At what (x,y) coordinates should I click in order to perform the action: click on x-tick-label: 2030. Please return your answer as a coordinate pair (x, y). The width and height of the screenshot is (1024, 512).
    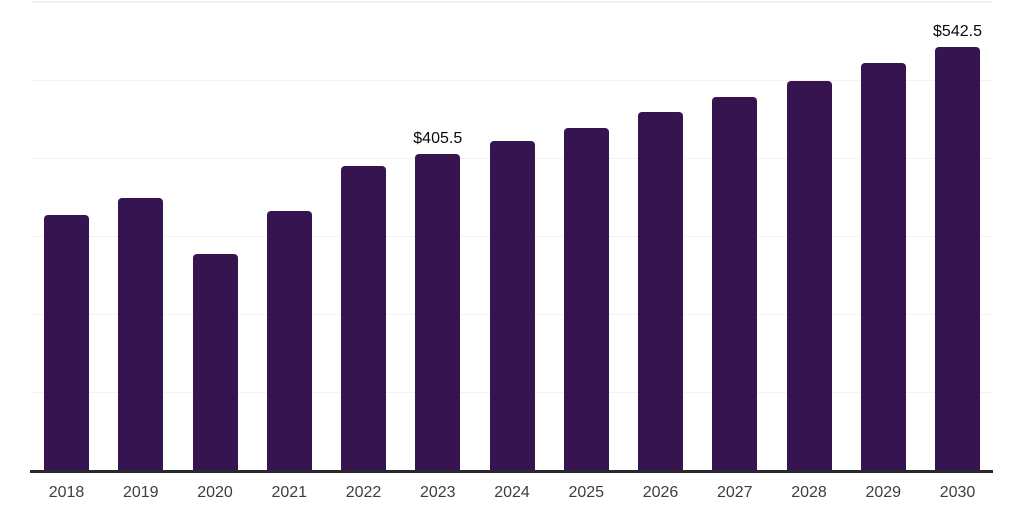
    Looking at the image, I should click on (957, 492).